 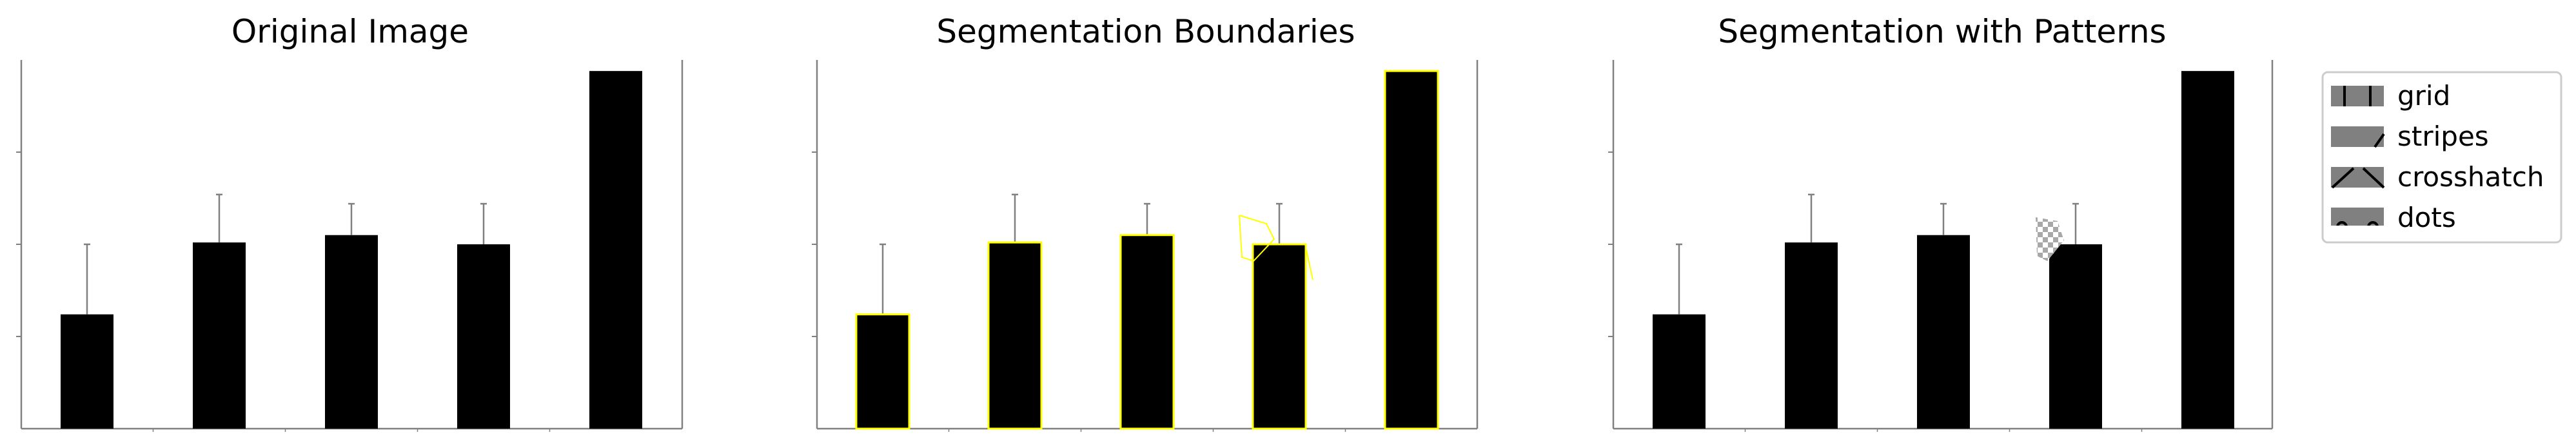 I want to click on panel-title: Original Image, so click(x=350, y=31).